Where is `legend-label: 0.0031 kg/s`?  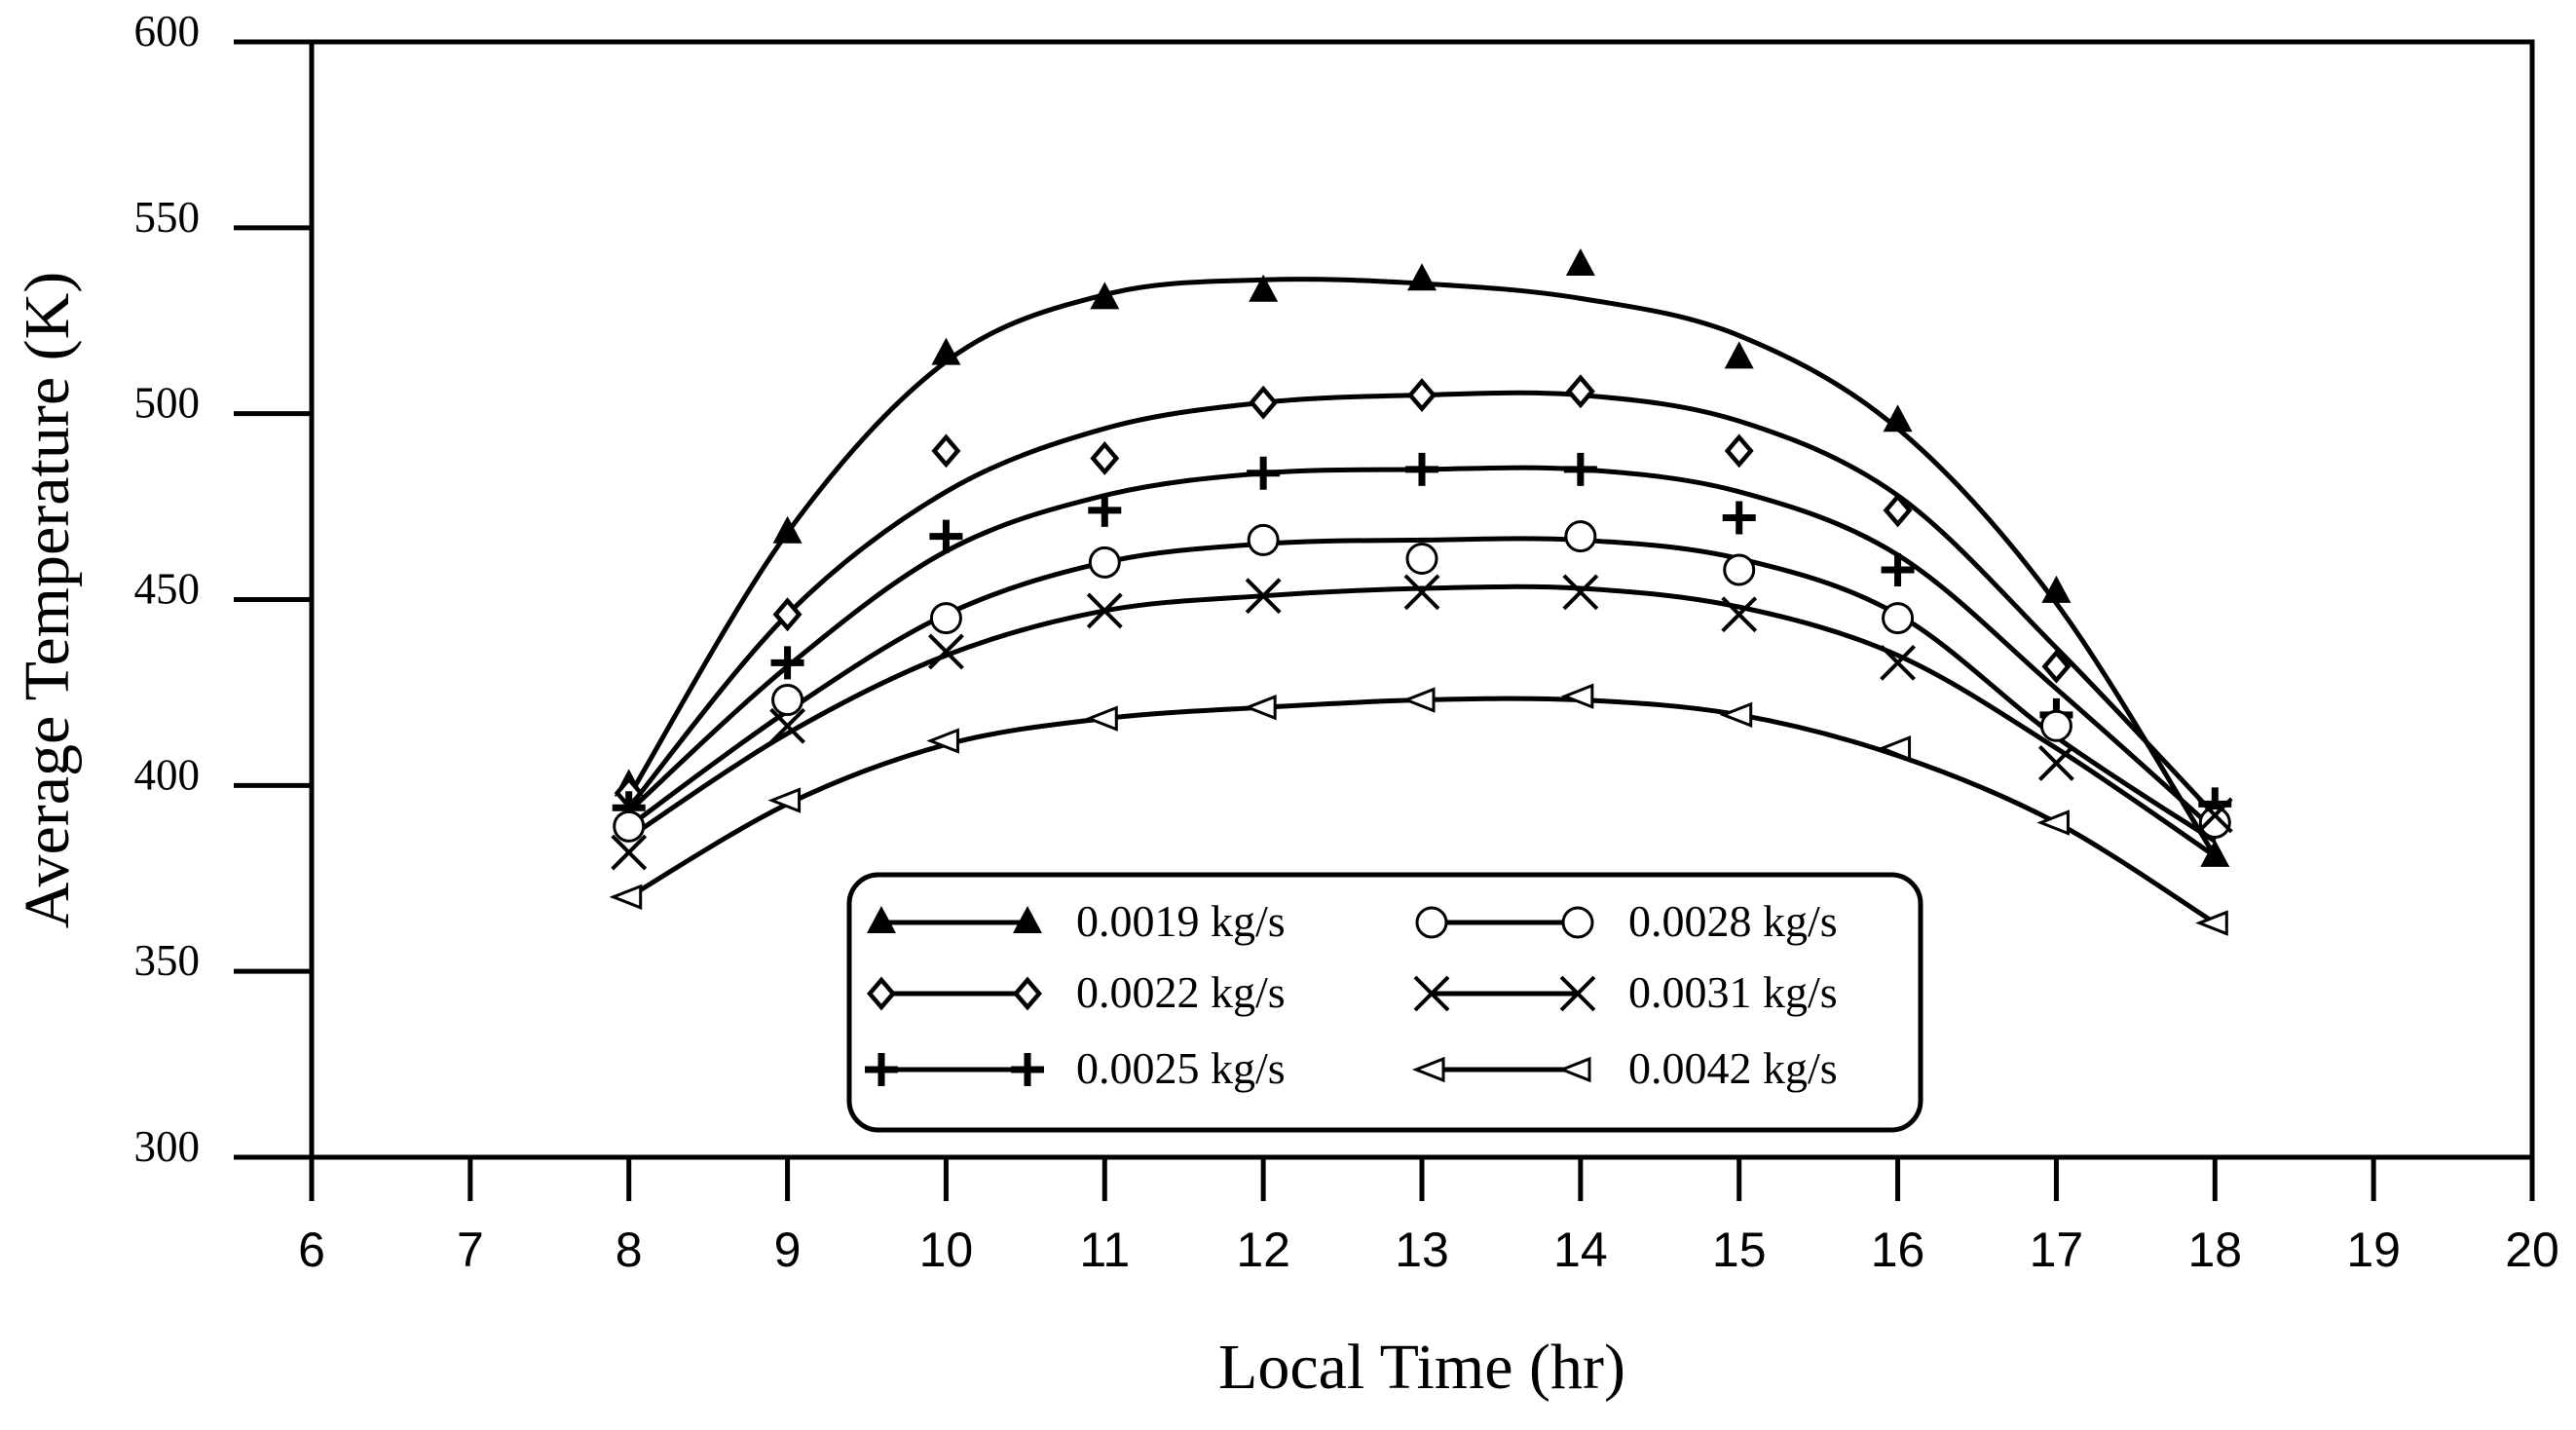
legend-label: 0.0031 kg/s is located at coordinates (1733, 992).